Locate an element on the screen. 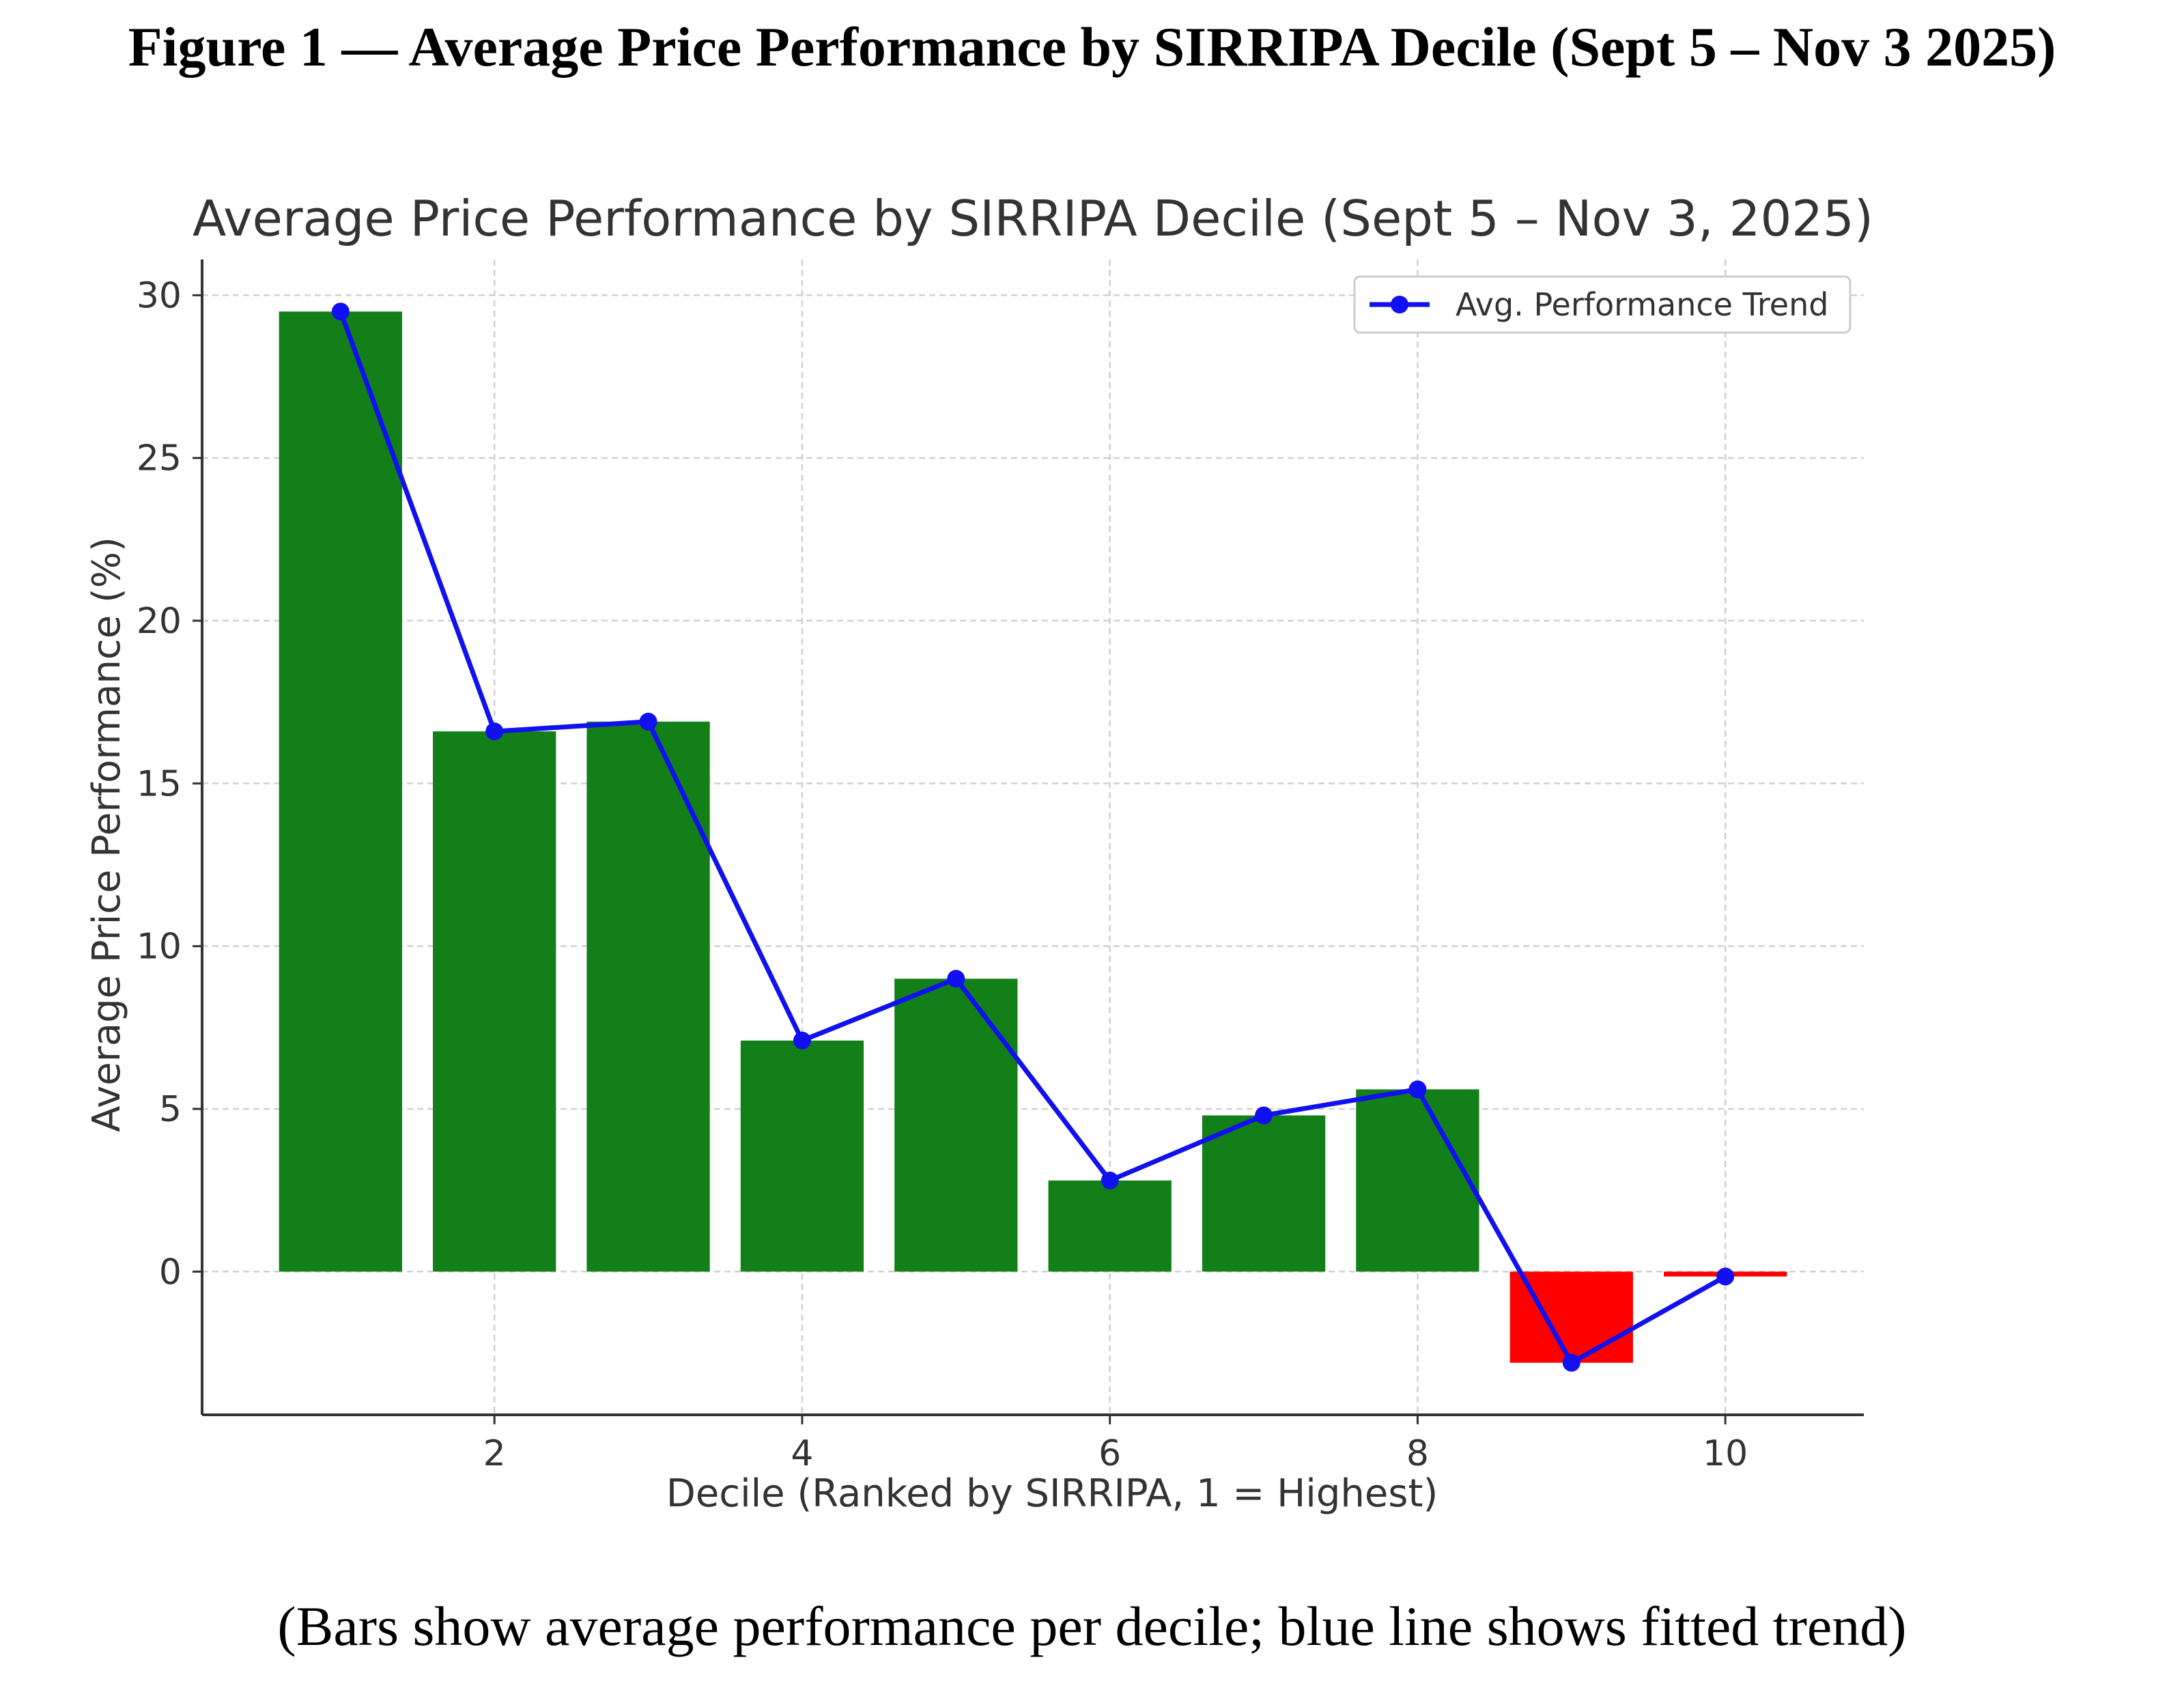  y-tick-label: 0 is located at coordinates (170, 1272).